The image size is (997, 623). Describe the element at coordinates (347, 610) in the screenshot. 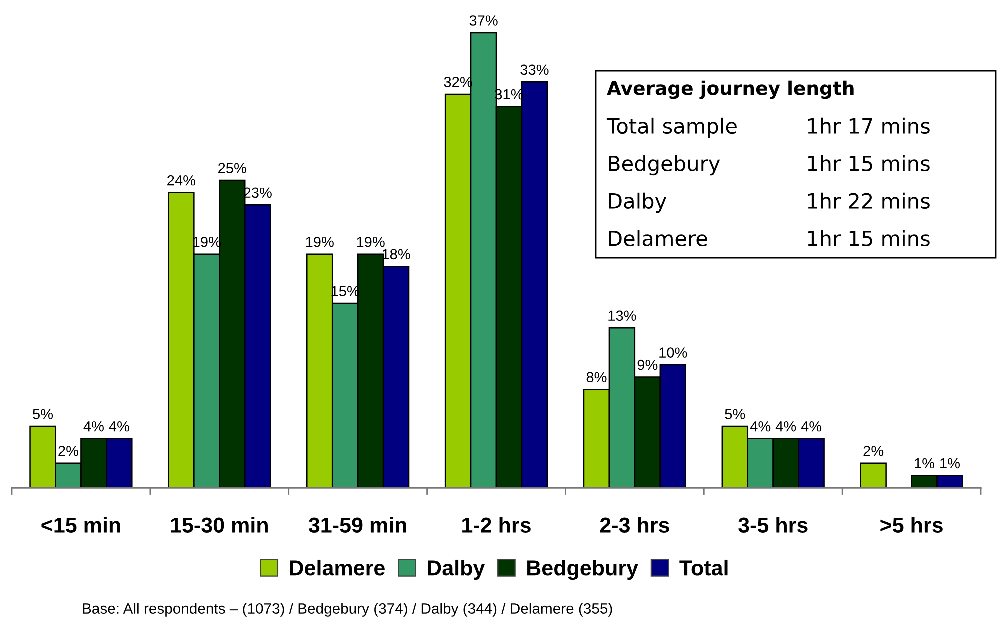

I see `text: Base: All respondents – (1073) / Bedgebury (374) / Dalby (344) / Delamere (355)` at that location.